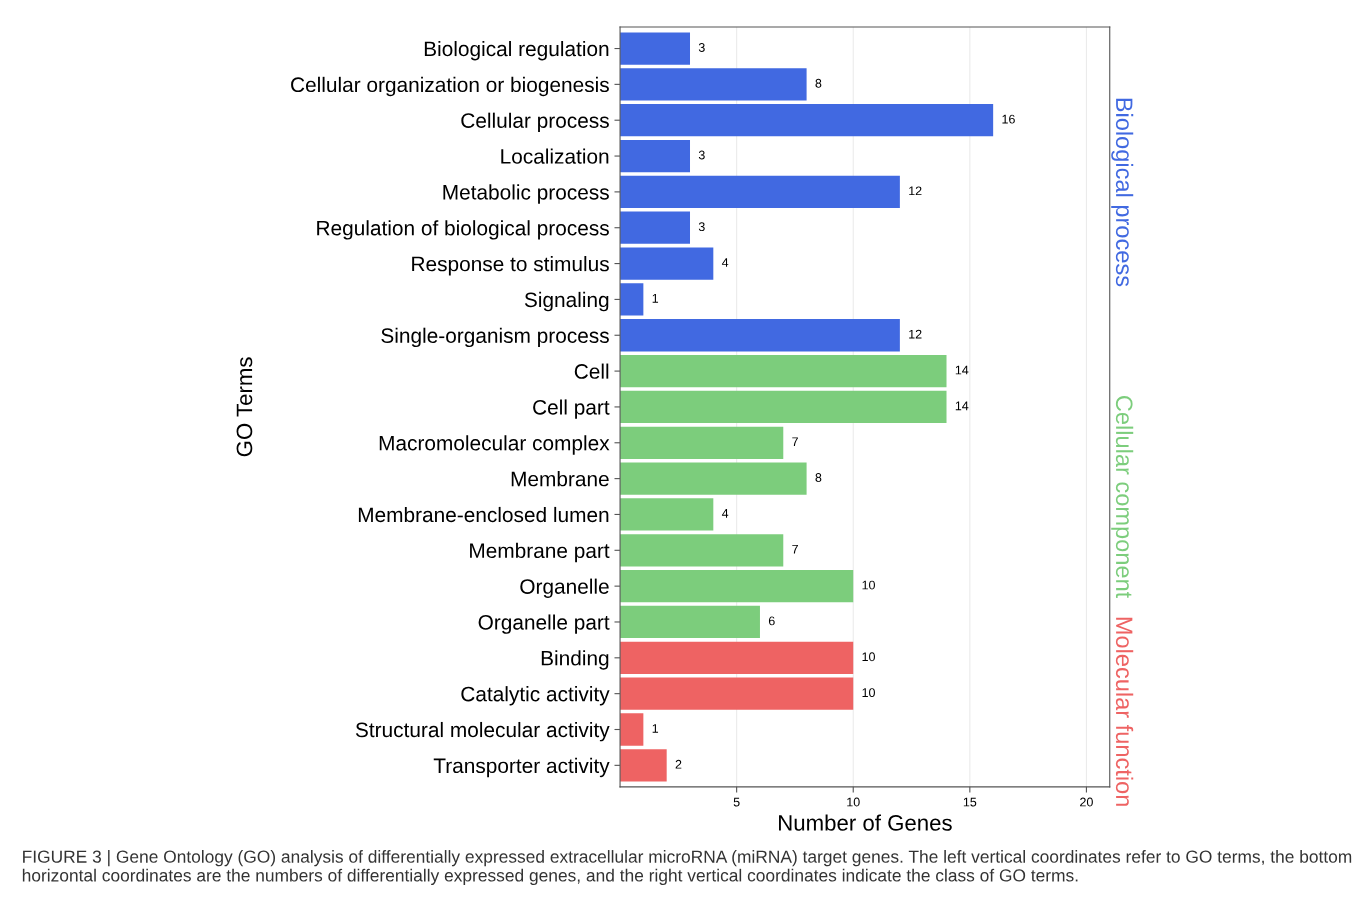 The image size is (1355, 916). Describe the element at coordinates (526, 194) in the screenshot. I see `y-tick-label: Metabolic process` at that location.